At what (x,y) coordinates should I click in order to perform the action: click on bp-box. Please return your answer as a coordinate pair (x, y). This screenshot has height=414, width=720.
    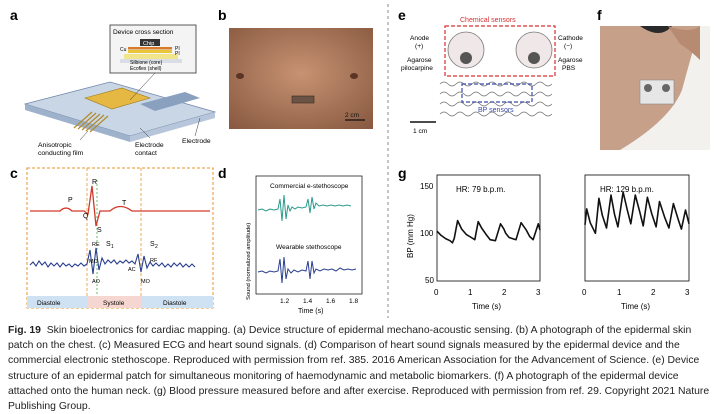
    Looking at the image, I should click on (497, 93).